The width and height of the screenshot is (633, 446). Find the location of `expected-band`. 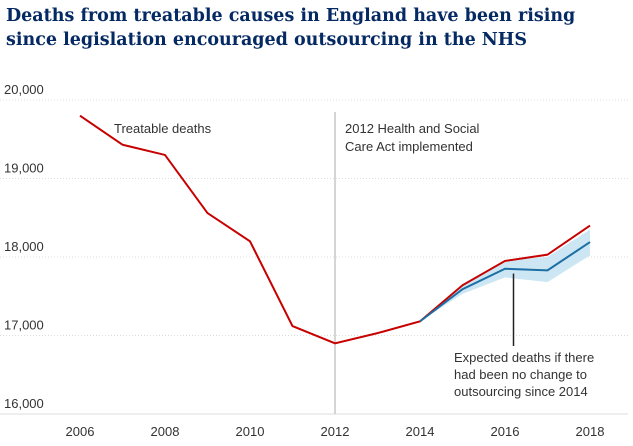

expected-band is located at coordinates (505, 275).